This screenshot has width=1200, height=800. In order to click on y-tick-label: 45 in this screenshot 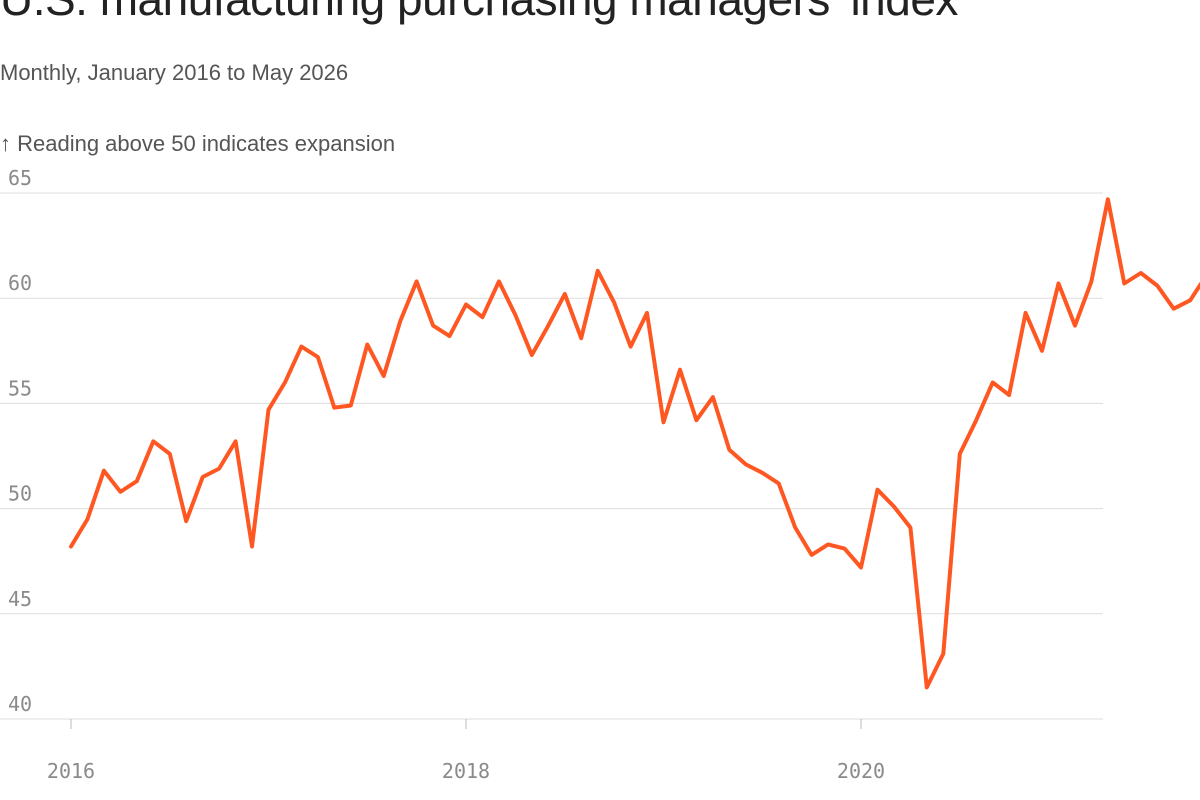, I will do `click(20, 599)`.